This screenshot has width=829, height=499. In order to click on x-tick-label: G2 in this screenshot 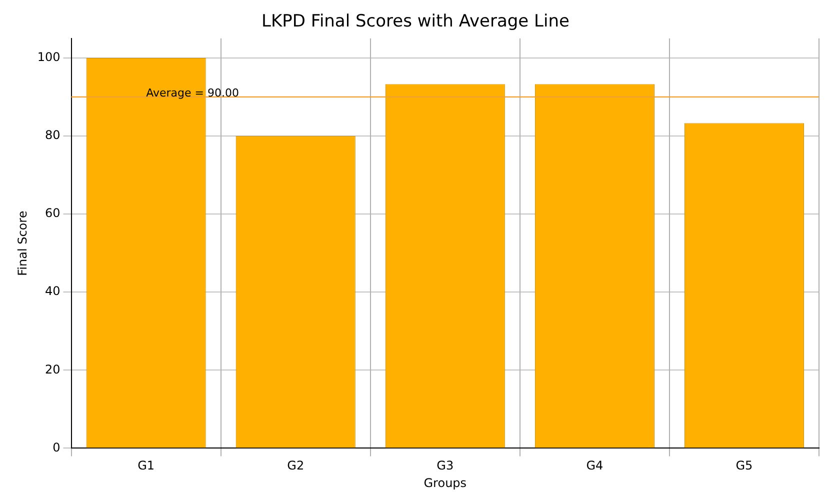, I will do `click(295, 465)`.